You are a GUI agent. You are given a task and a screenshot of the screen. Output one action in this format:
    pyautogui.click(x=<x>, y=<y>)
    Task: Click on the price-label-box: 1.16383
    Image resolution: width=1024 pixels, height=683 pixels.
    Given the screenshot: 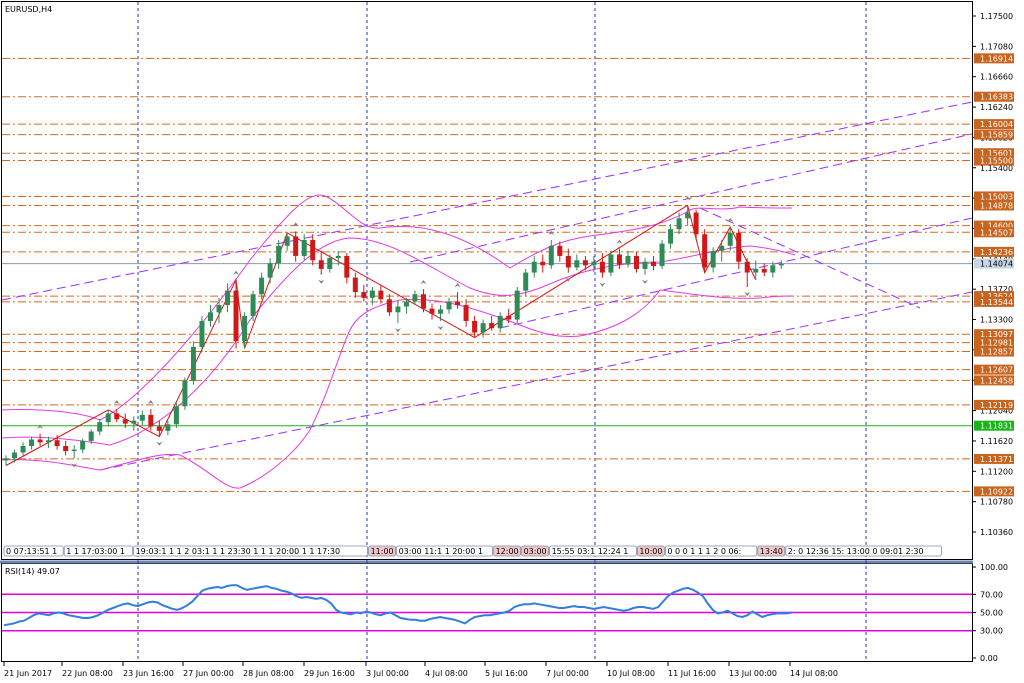 What is the action you would take?
    pyautogui.click(x=994, y=96)
    